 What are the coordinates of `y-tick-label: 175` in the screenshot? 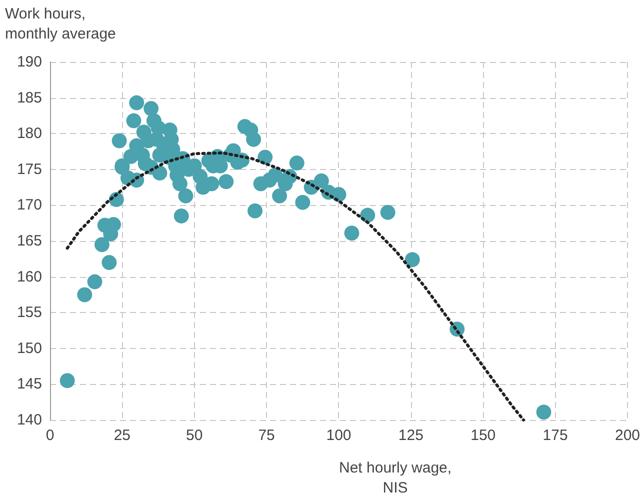 It's located at (29, 169).